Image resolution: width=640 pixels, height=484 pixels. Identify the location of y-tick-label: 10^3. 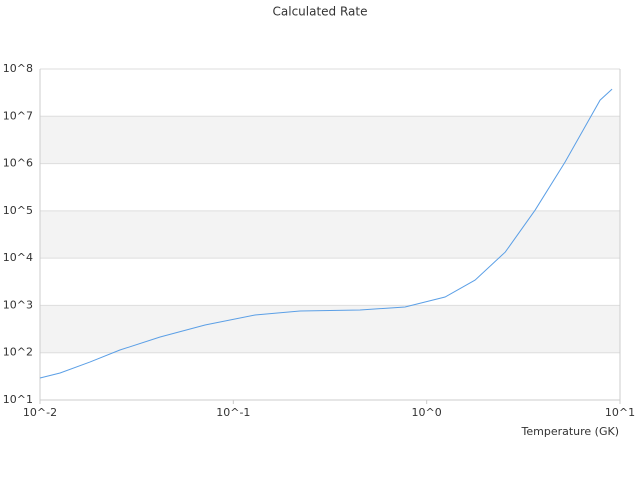
(18, 304).